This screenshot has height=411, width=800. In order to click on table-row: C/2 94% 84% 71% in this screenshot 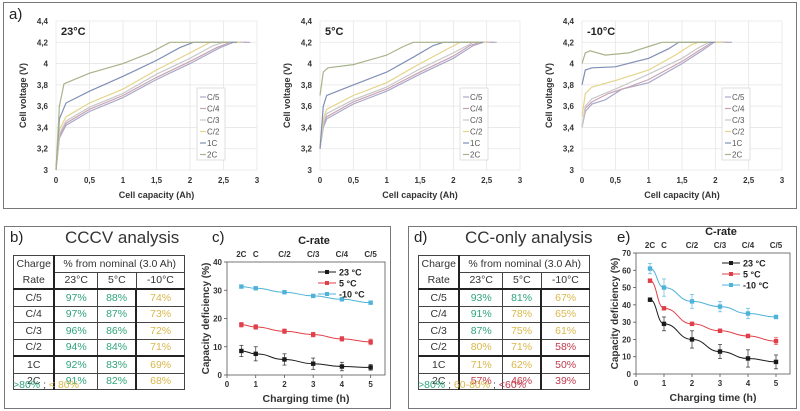, I will do `click(99, 347)`.